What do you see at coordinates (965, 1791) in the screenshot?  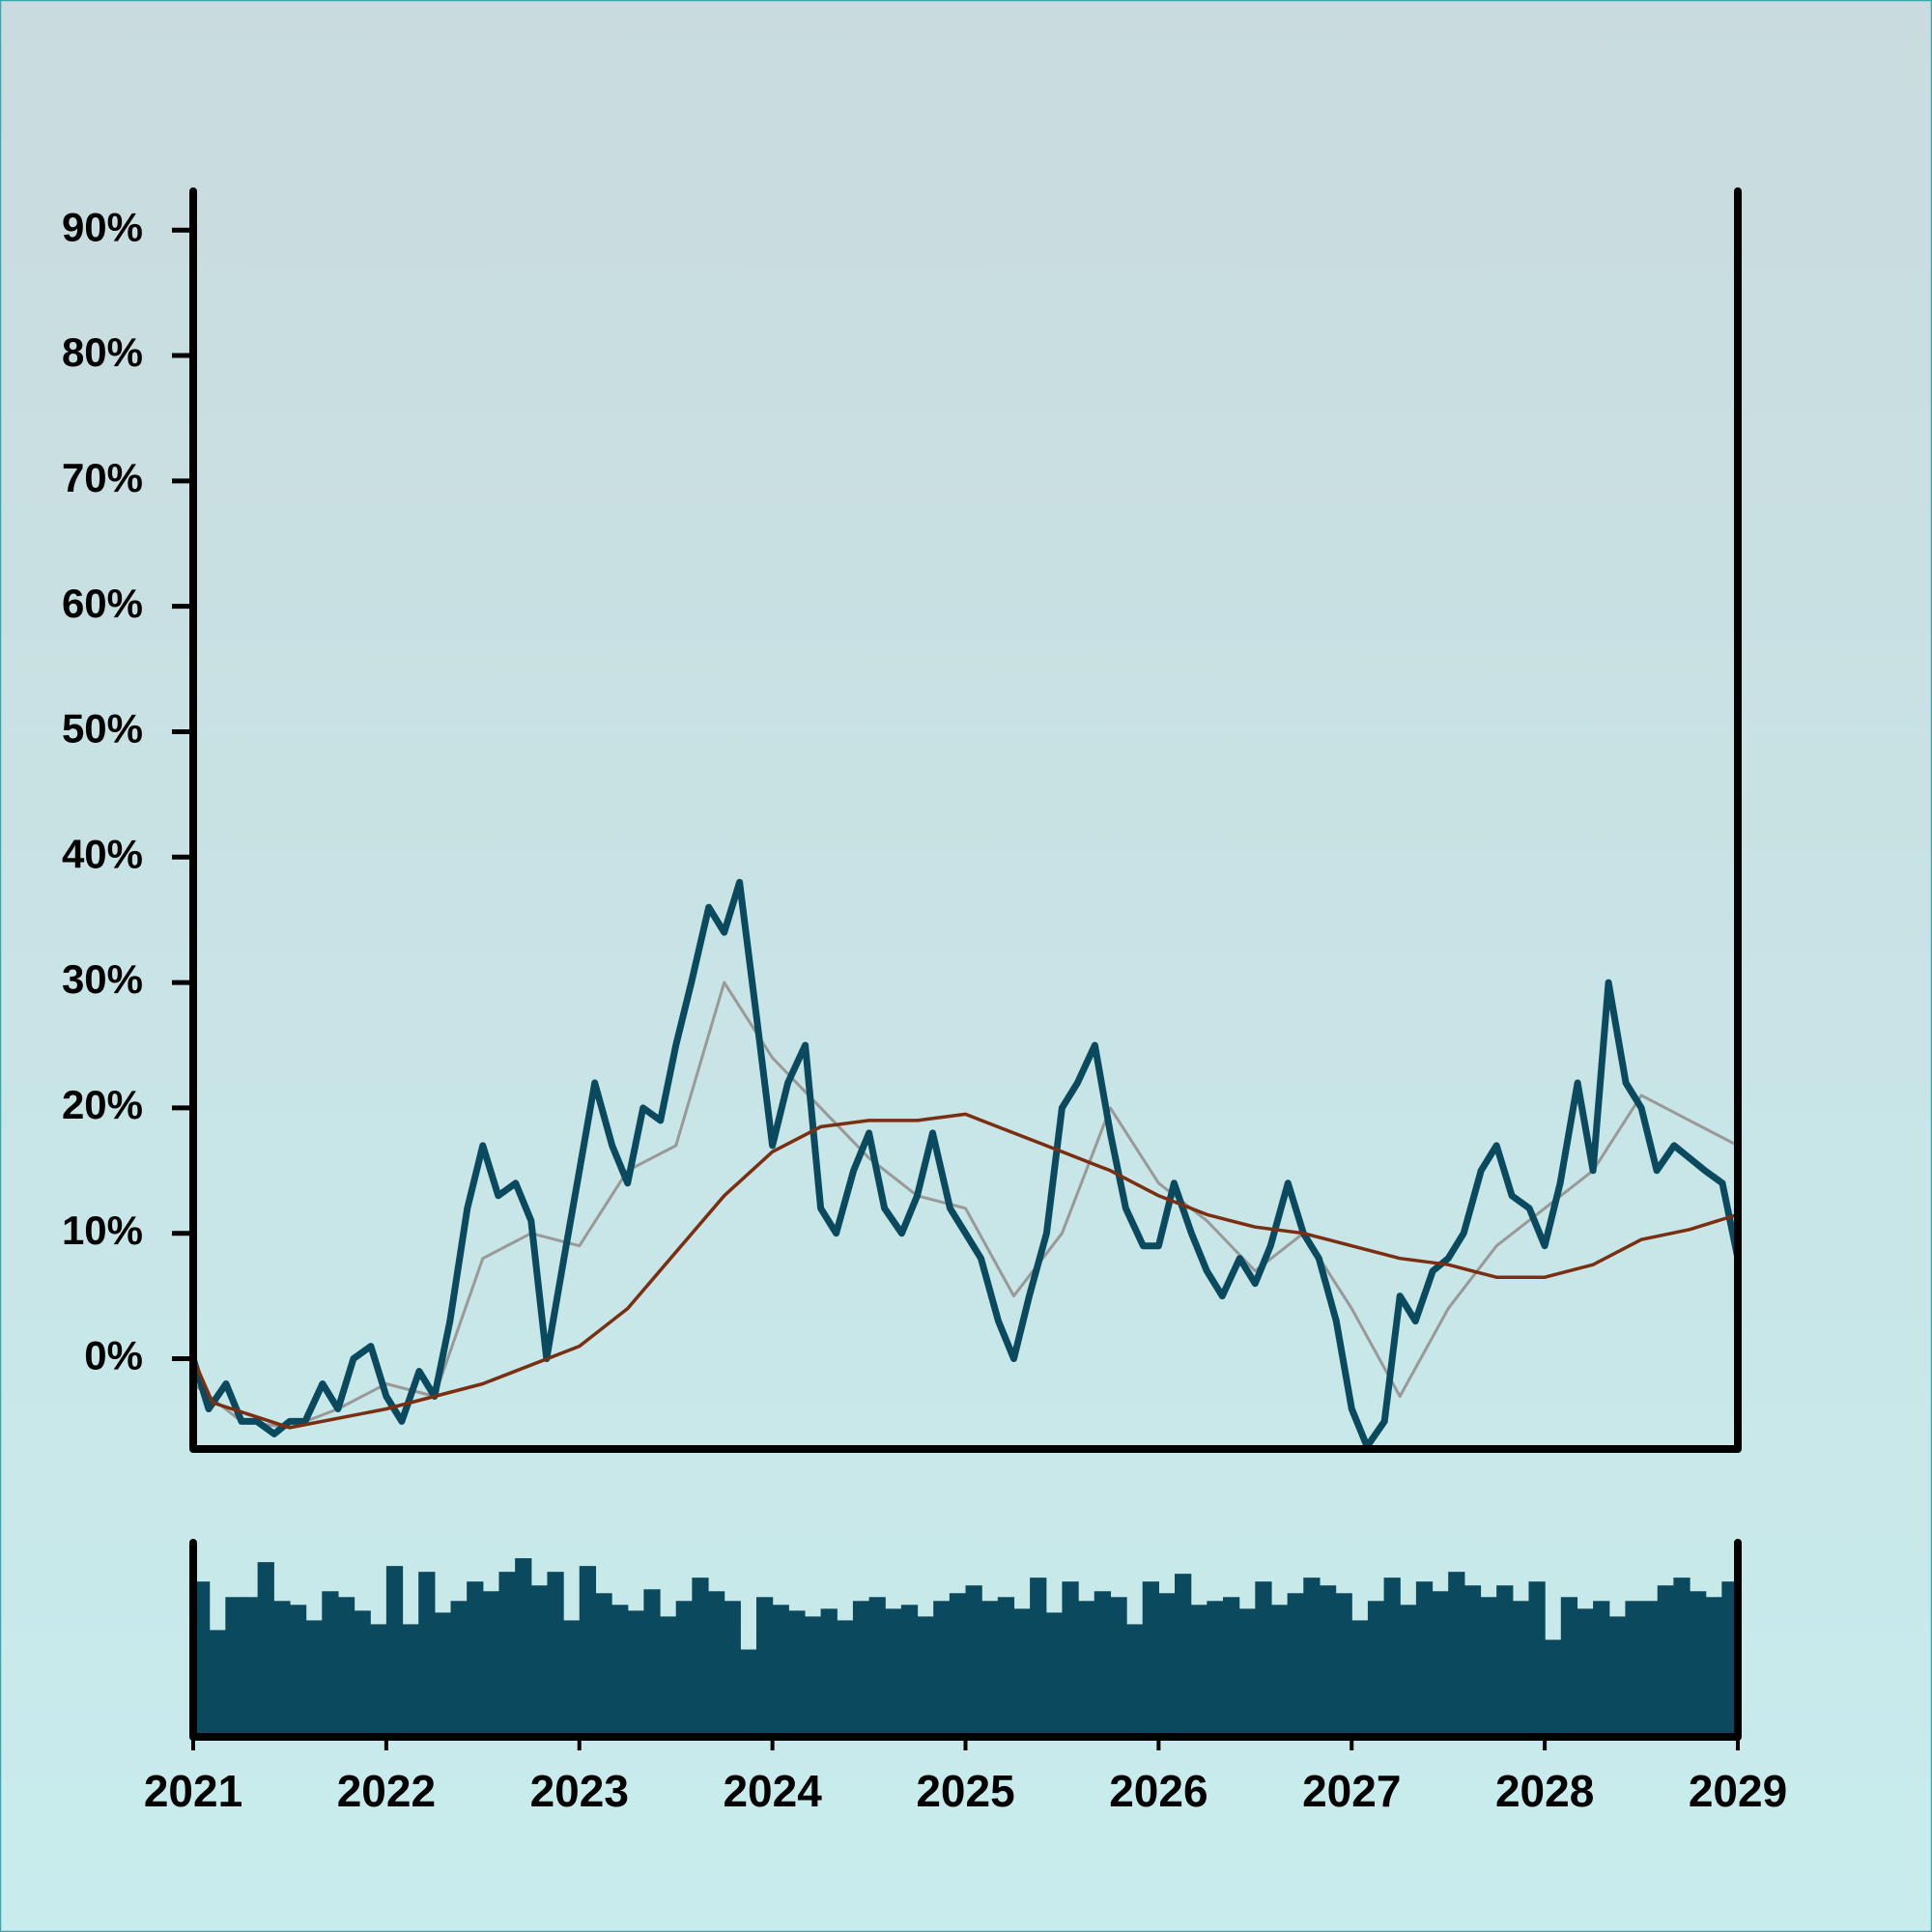 I see `x-tick-label: 2025` at bounding box center [965, 1791].